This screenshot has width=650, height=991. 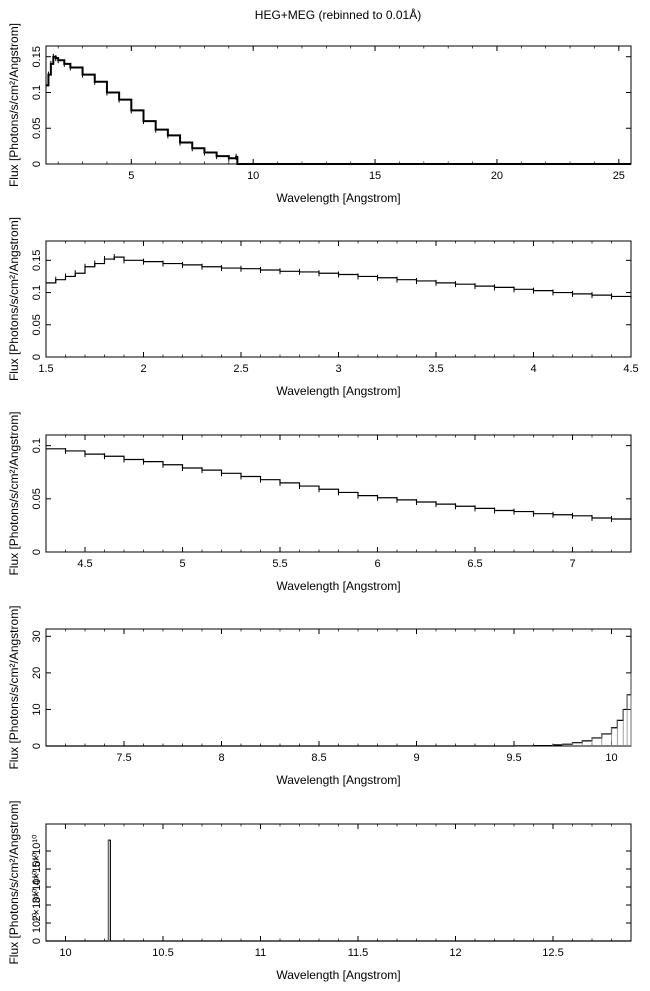 What do you see at coordinates (37, 636) in the screenshot?
I see `y-tick-label: 30` at bounding box center [37, 636].